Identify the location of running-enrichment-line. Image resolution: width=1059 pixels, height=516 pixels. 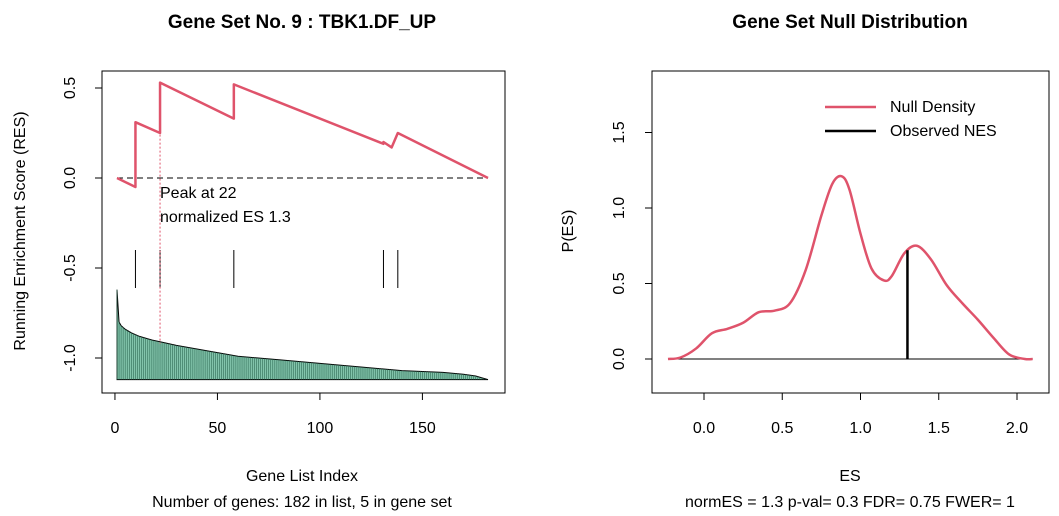
(302, 135).